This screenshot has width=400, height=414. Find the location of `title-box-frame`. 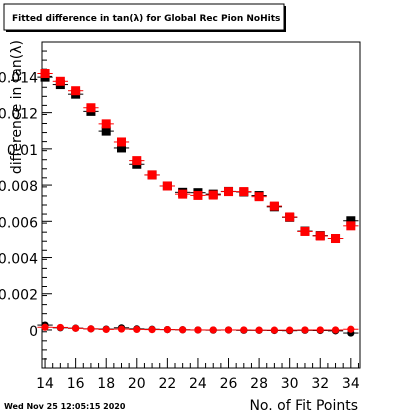

title-box-frame is located at coordinates (144, 17).